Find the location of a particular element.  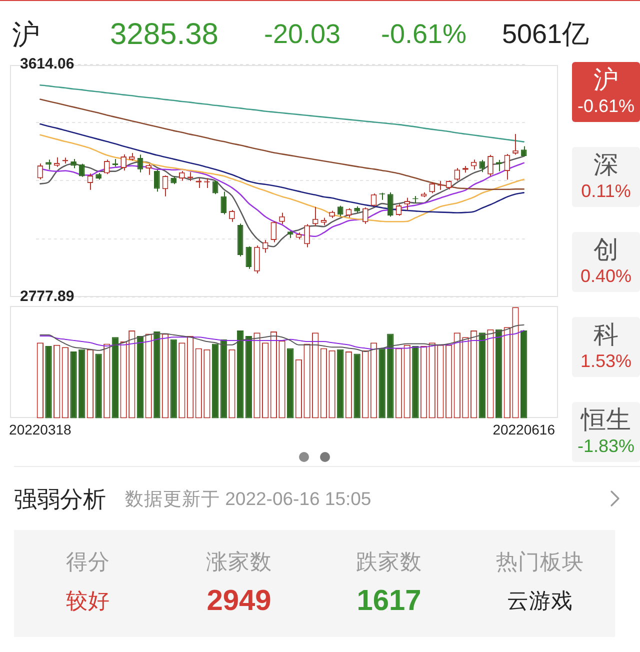

x-tick-label: 20220616 is located at coordinates (524, 429).